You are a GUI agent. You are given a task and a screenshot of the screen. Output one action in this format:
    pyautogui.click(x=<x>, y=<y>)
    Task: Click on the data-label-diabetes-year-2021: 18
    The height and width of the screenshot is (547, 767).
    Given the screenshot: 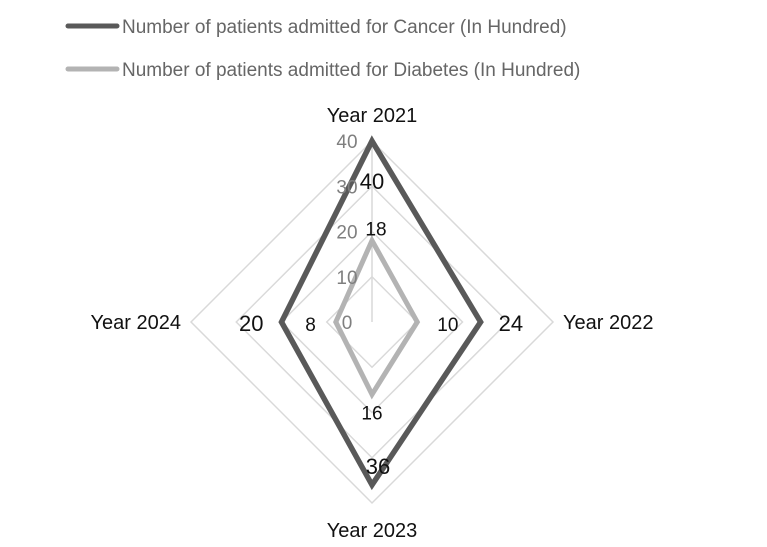 What is the action you would take?
    pyautogui.click(x=375, y=230)
    